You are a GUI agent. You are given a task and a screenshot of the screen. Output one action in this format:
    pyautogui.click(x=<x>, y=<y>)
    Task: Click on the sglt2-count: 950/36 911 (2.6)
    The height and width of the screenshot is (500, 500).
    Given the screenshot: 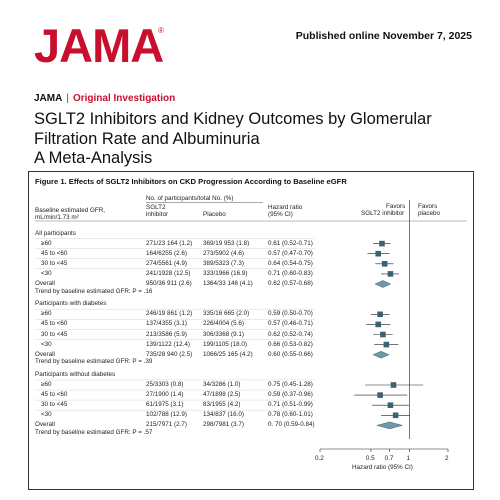 What is the action you would take?
    pyautogui.click(x=169, y=283)
    